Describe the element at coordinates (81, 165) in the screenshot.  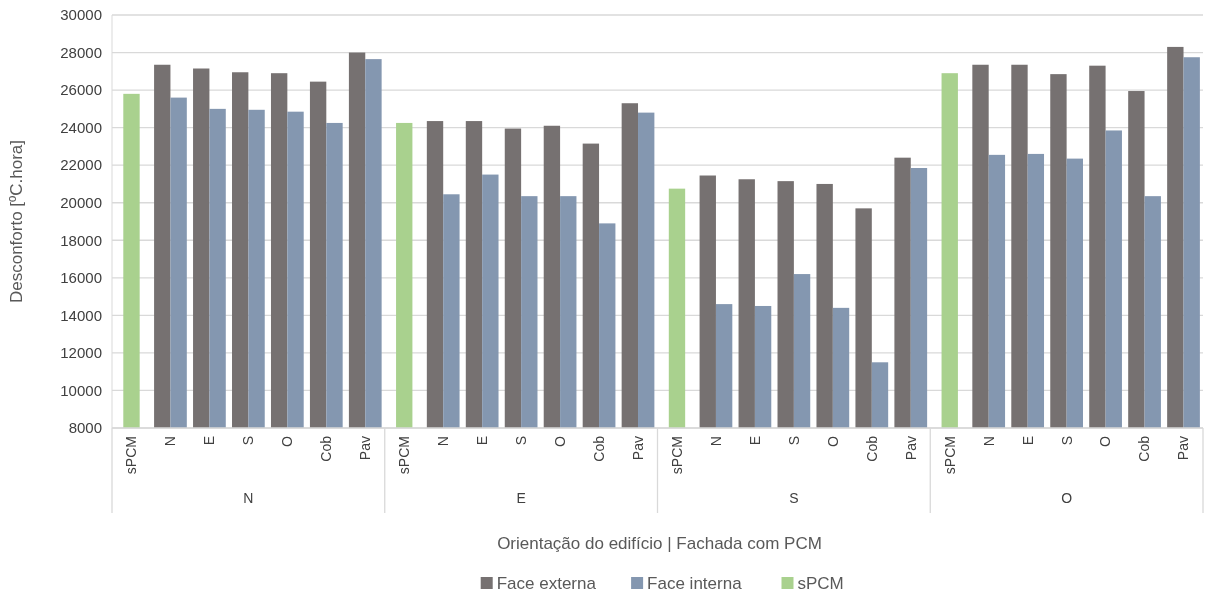
I see `y-tick-label: 22000` at that location.